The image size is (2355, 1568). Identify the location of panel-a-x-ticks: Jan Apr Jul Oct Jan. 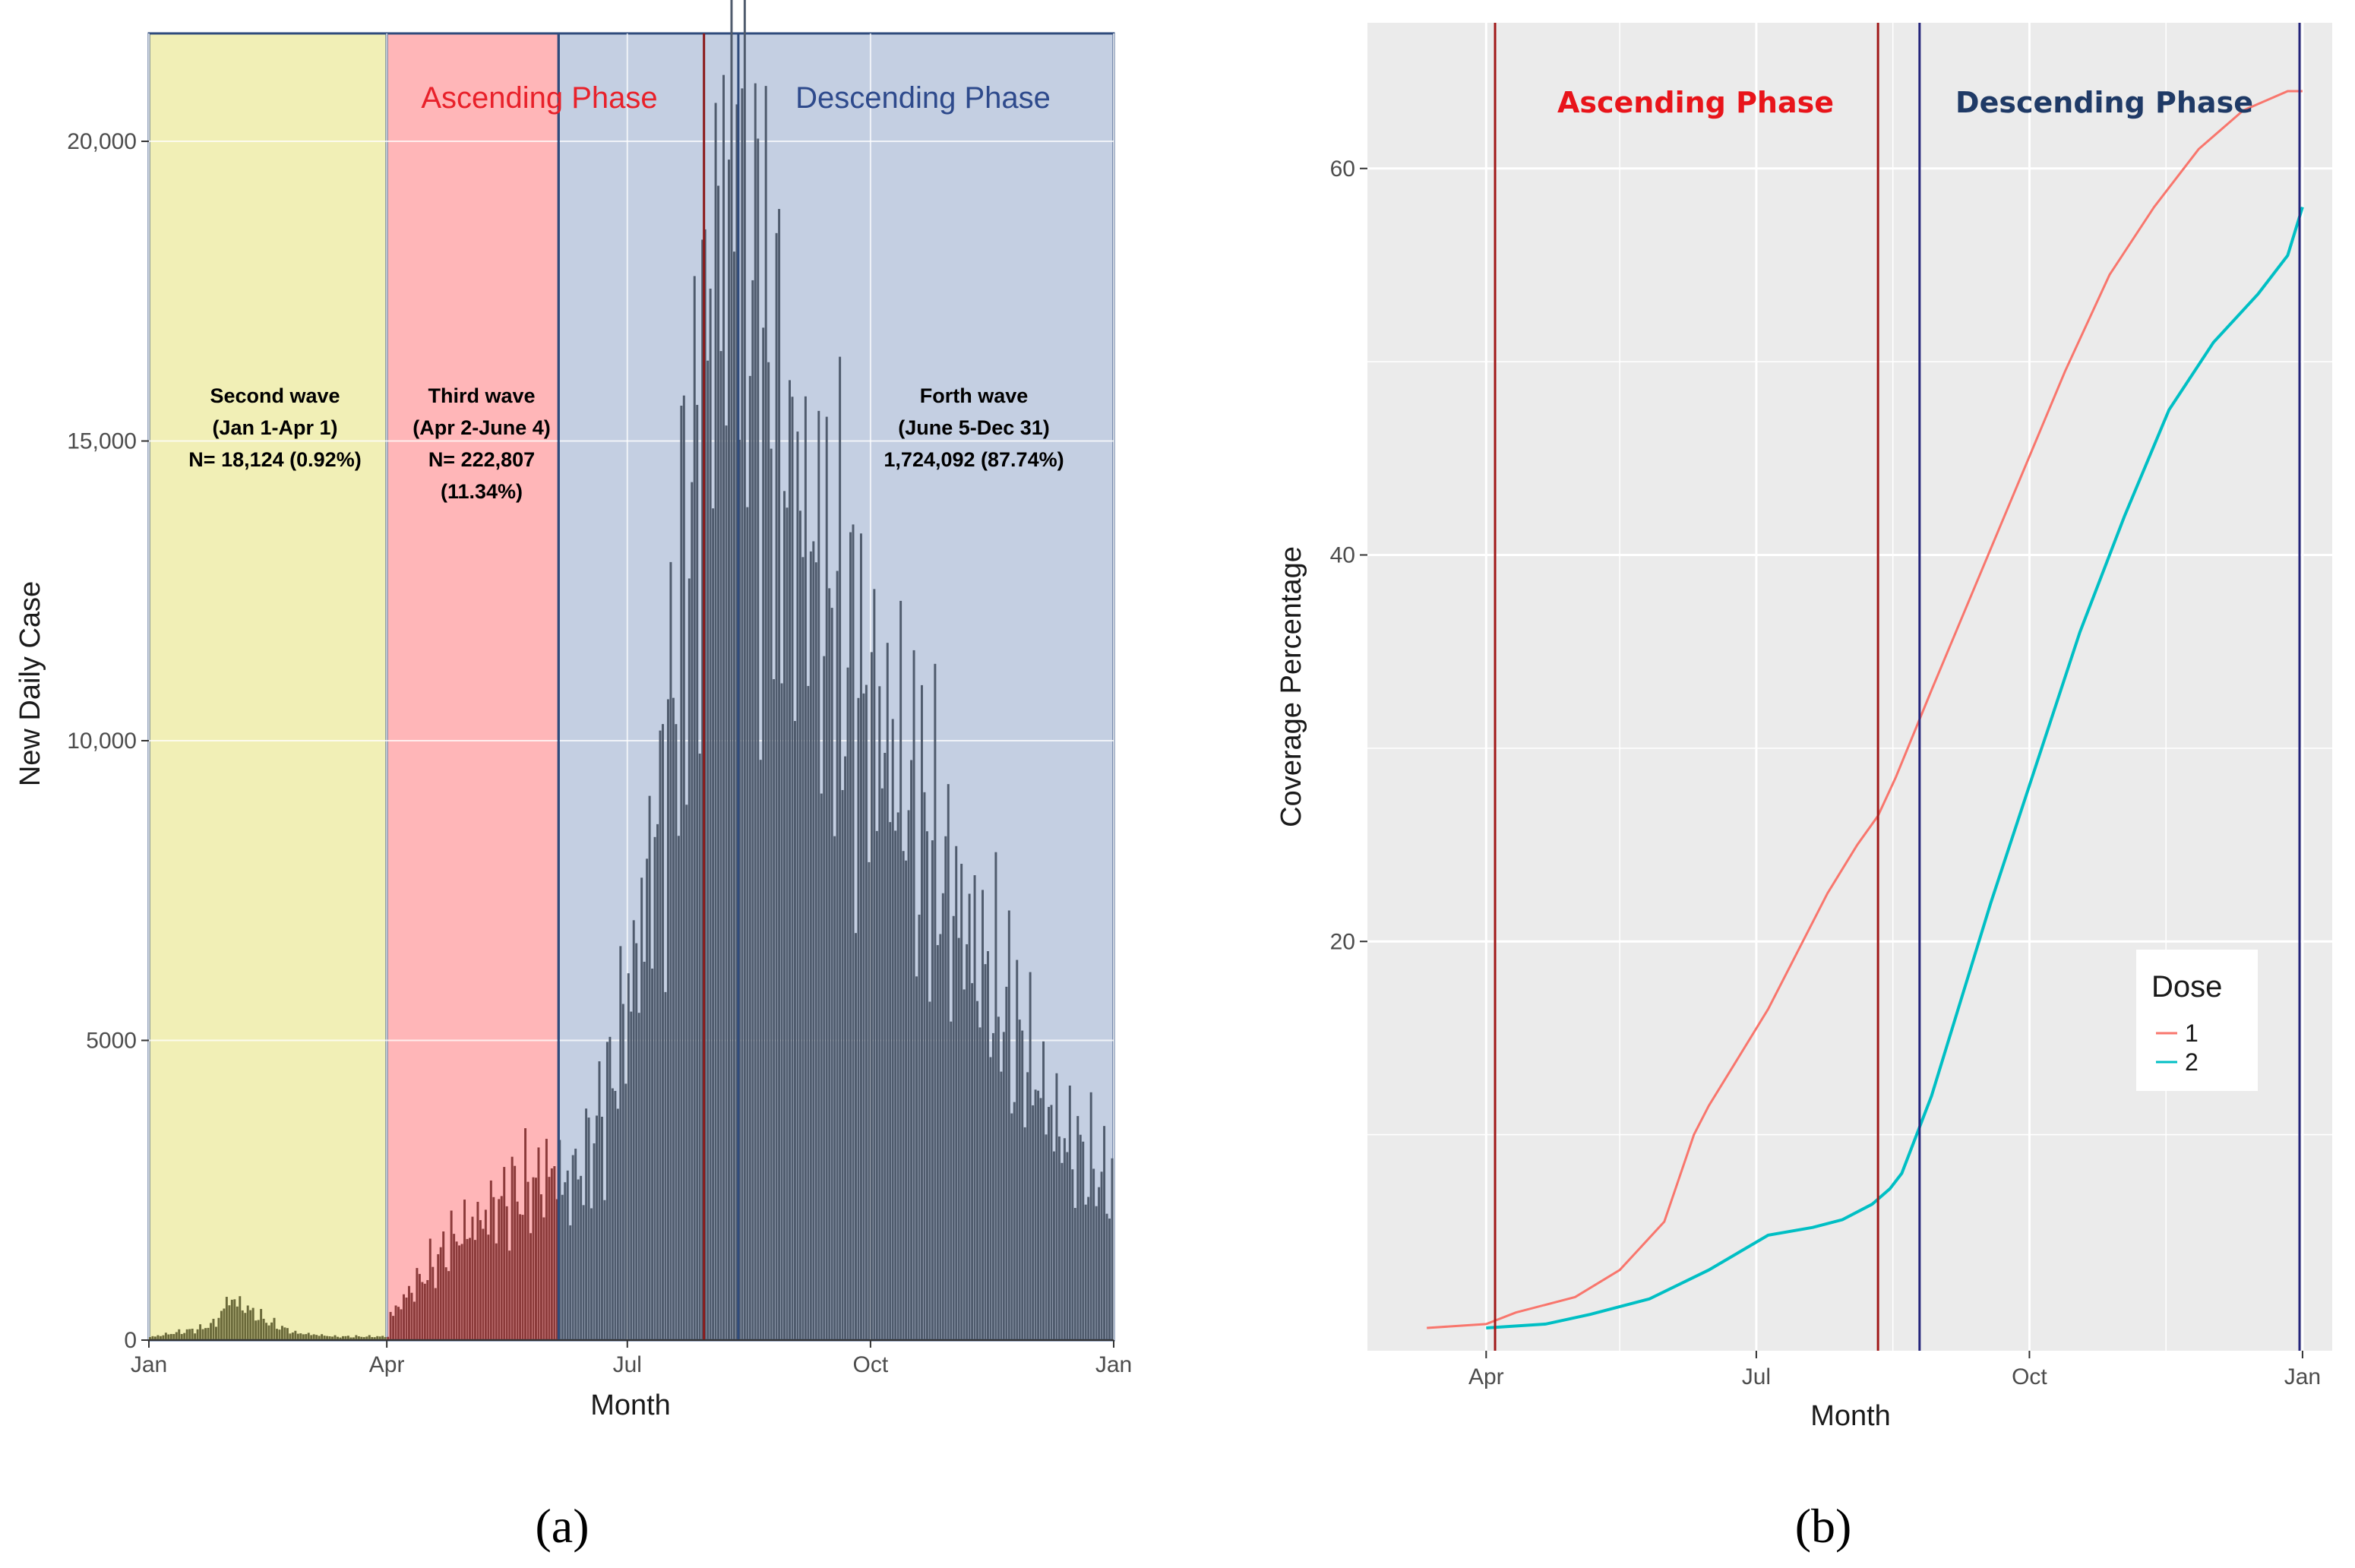
(631, 1358).